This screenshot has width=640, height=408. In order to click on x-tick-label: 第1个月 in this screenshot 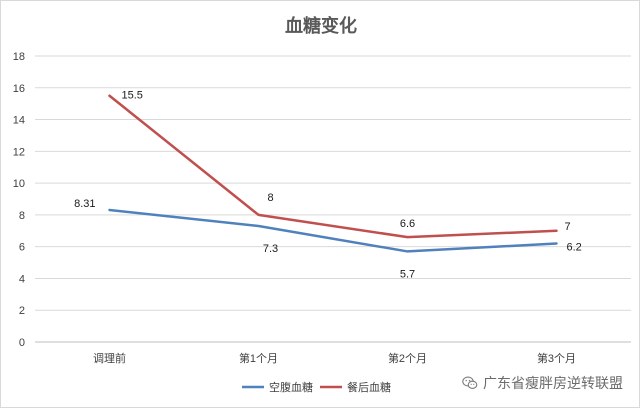, I will do `click(258, 358)`.